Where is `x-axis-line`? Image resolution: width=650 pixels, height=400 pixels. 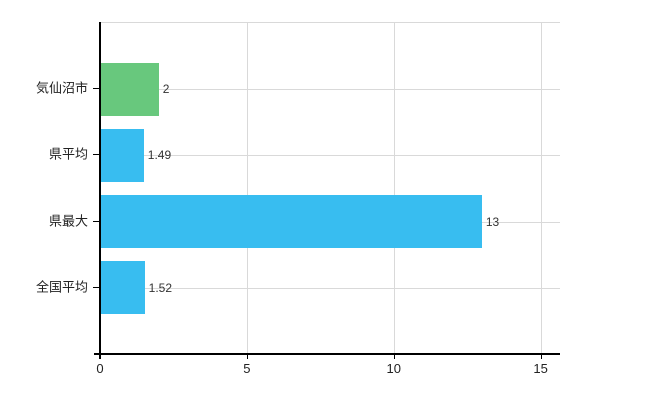
x-axis-line is located at coordinates (327, 354).